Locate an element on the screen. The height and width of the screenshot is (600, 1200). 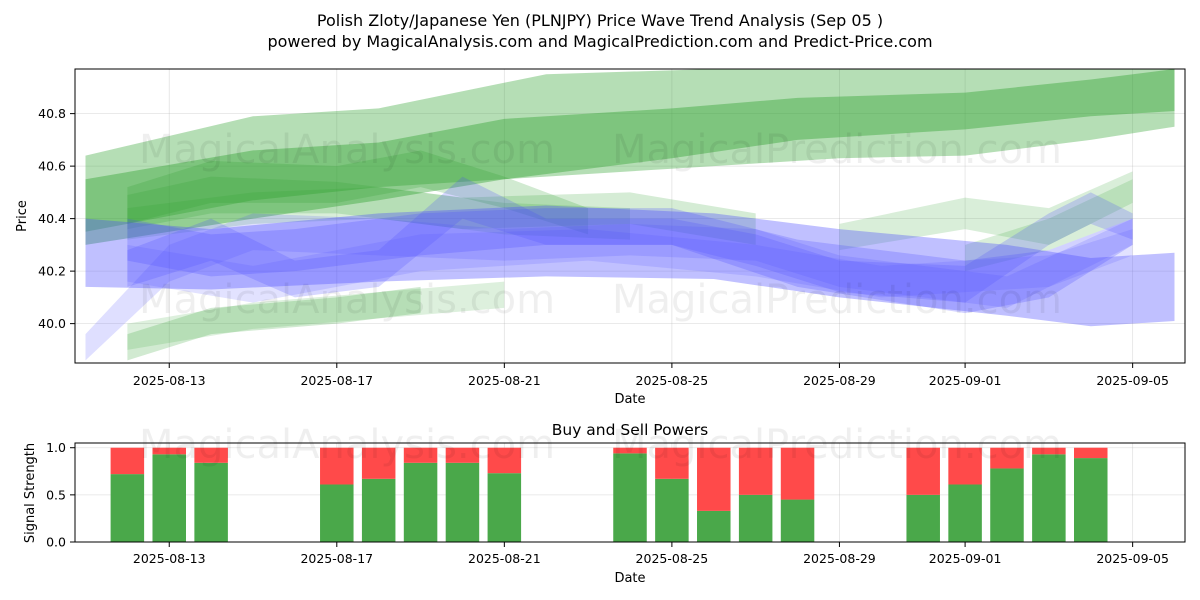
price-x-tick-label: 2025-08-13 is located at coordinates (169, 380).